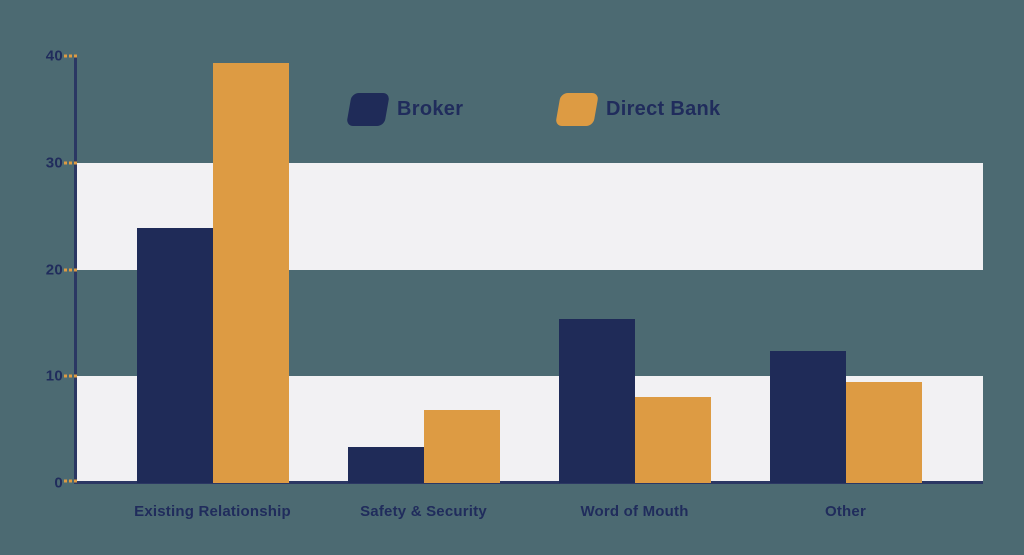 The width and height of the screenshot is (1024, 555). Describe the element at coordinates (663, 108) in the screenshot. I see `legend-label-direct-bank: Direct Bank` at that location.